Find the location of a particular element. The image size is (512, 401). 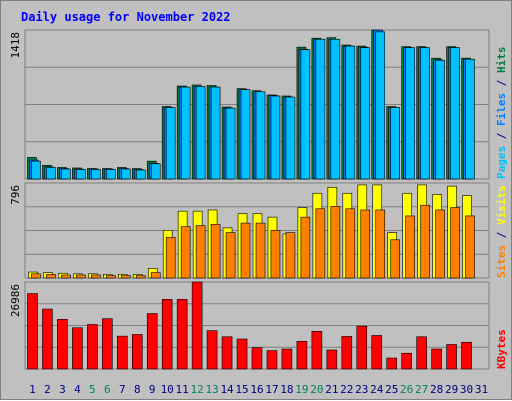

x-tick-day-10: 10 is located at coordinates (167, 389).